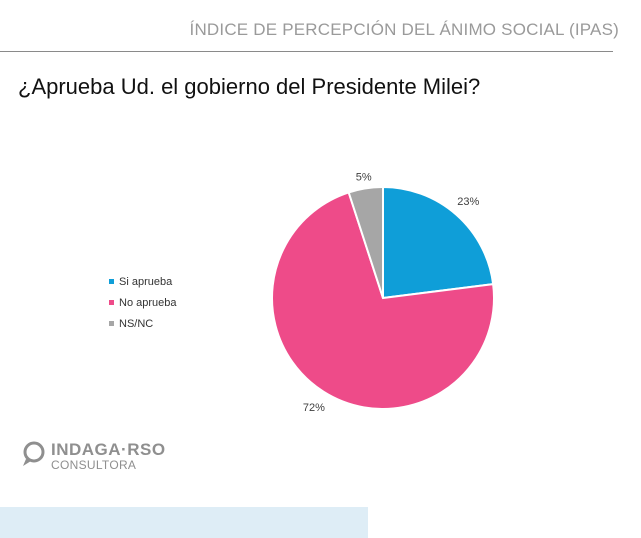 This screenshot has height=538, width=641. I want to click on legend-item-si-aprueba: Si aprueba, so click(143, 281).